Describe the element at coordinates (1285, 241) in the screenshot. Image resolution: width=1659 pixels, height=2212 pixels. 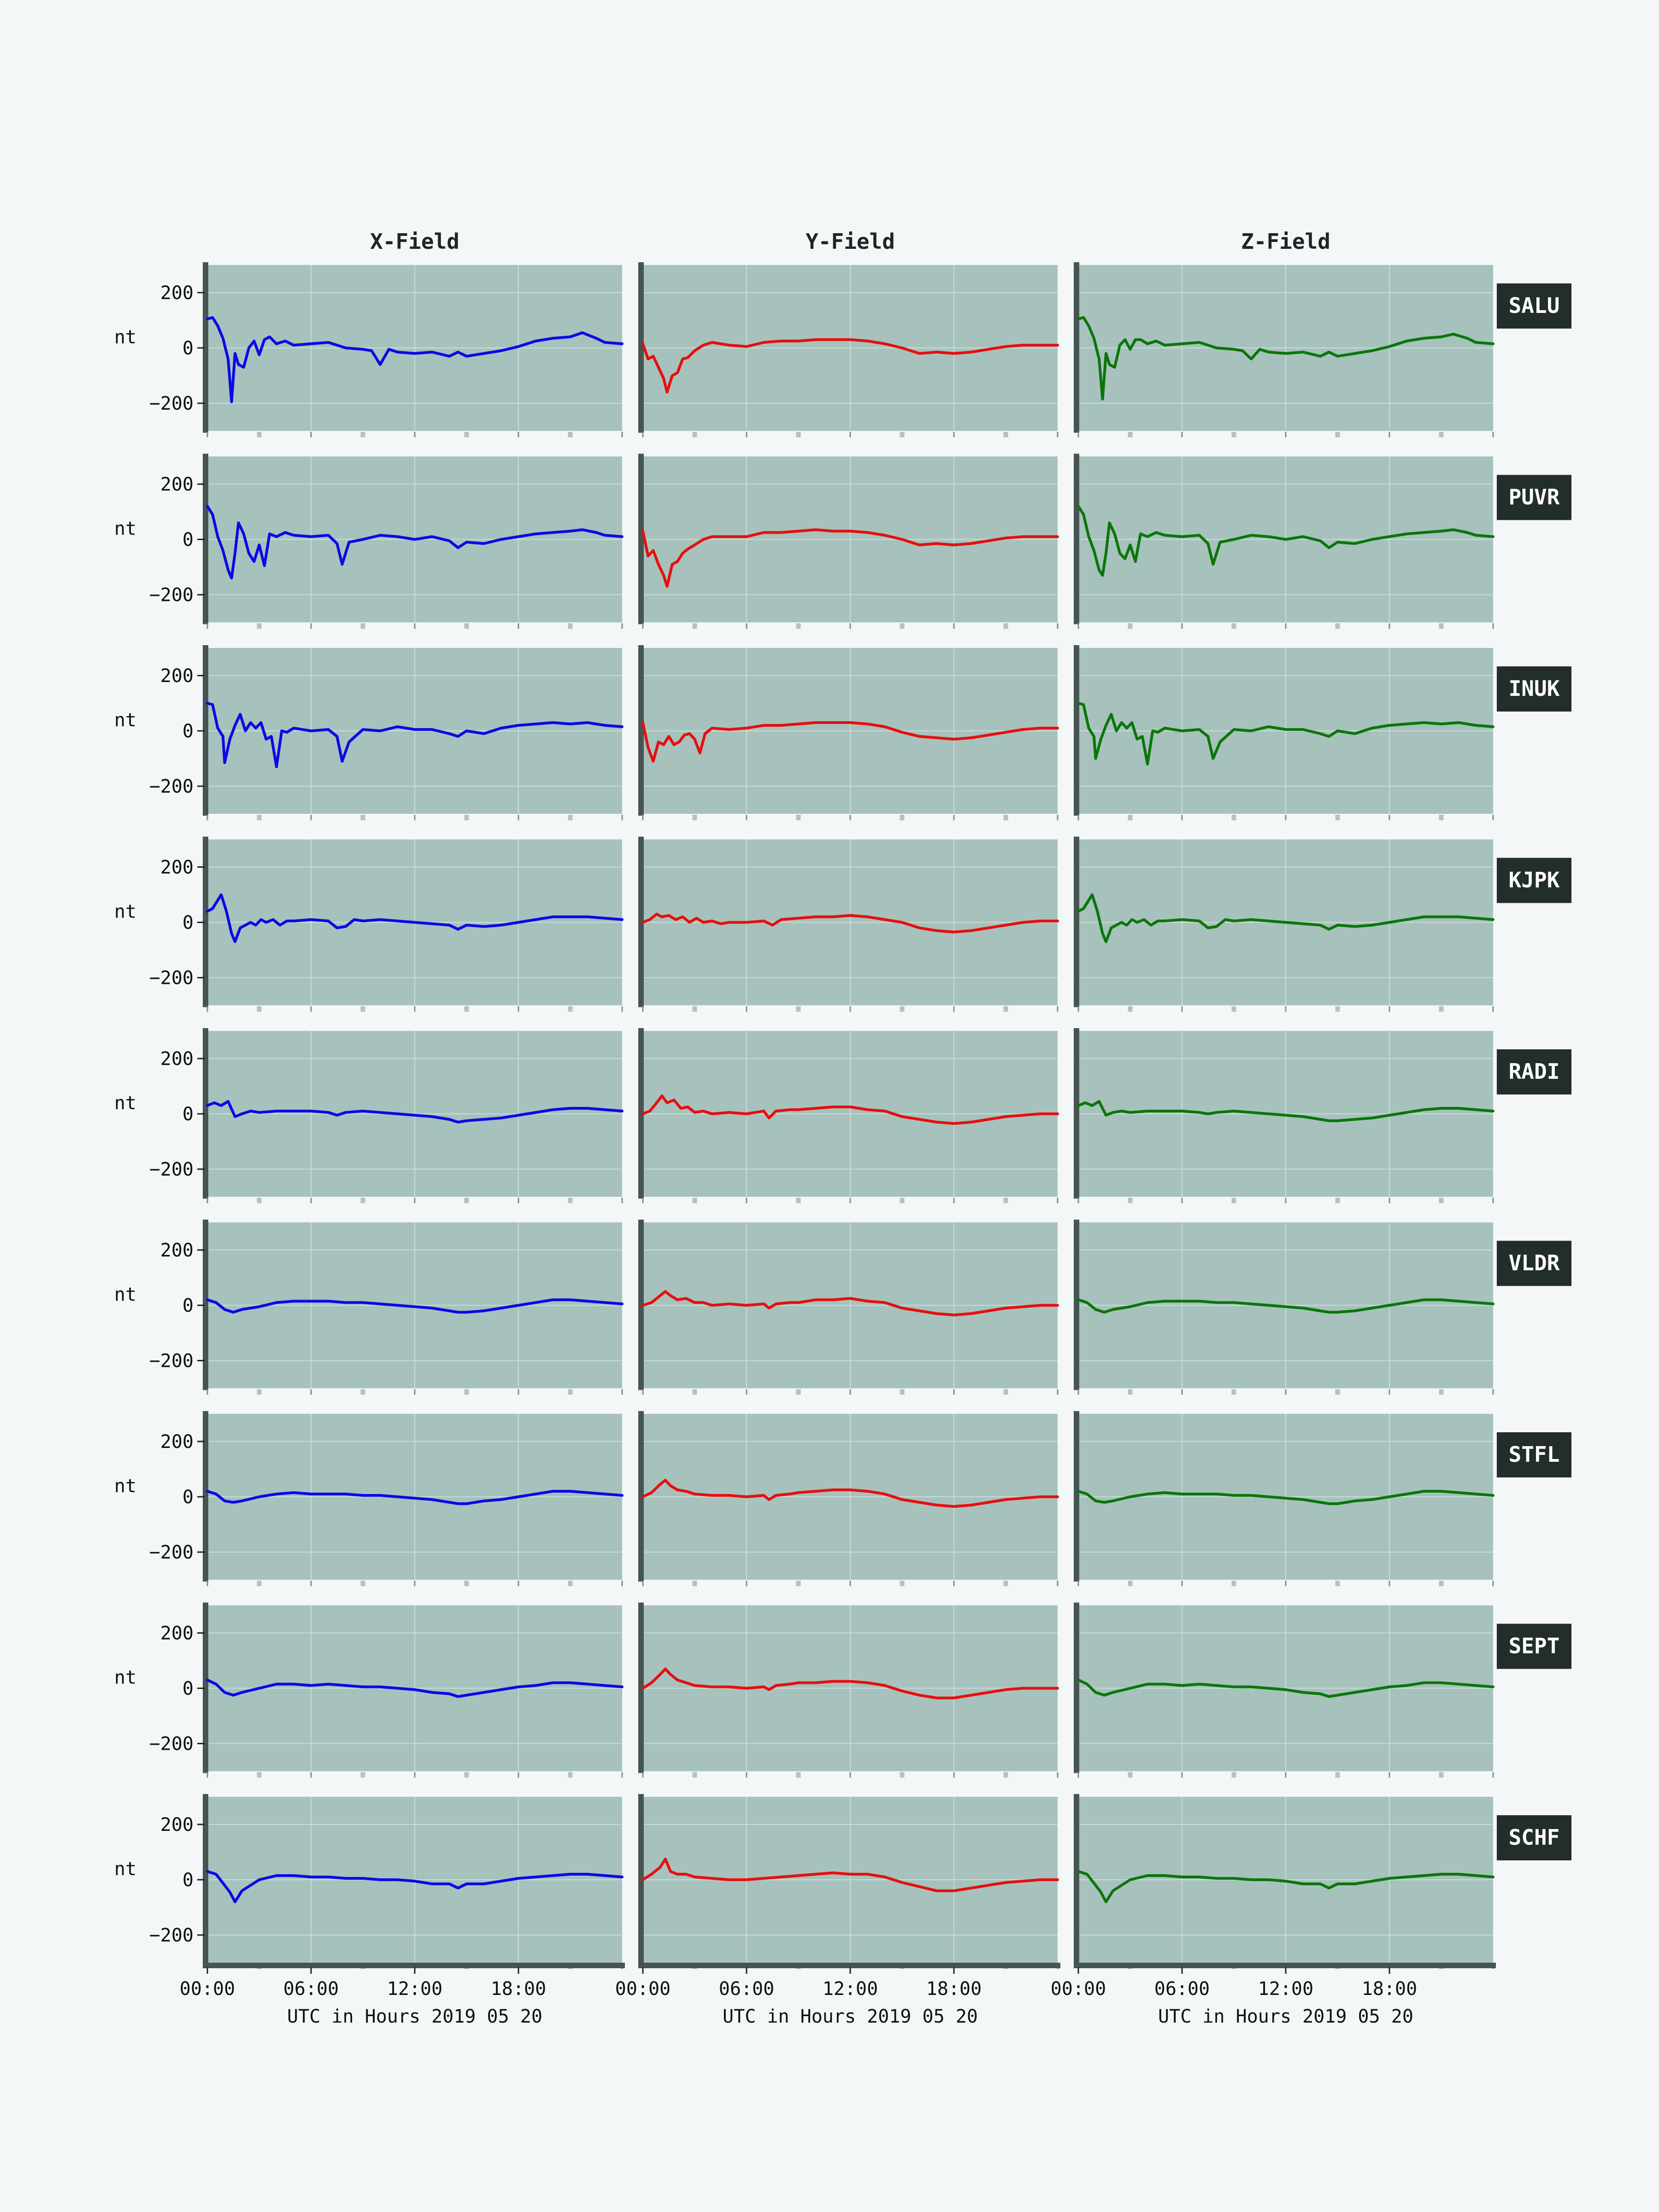
I see `column-title: Z-Field` at that location.